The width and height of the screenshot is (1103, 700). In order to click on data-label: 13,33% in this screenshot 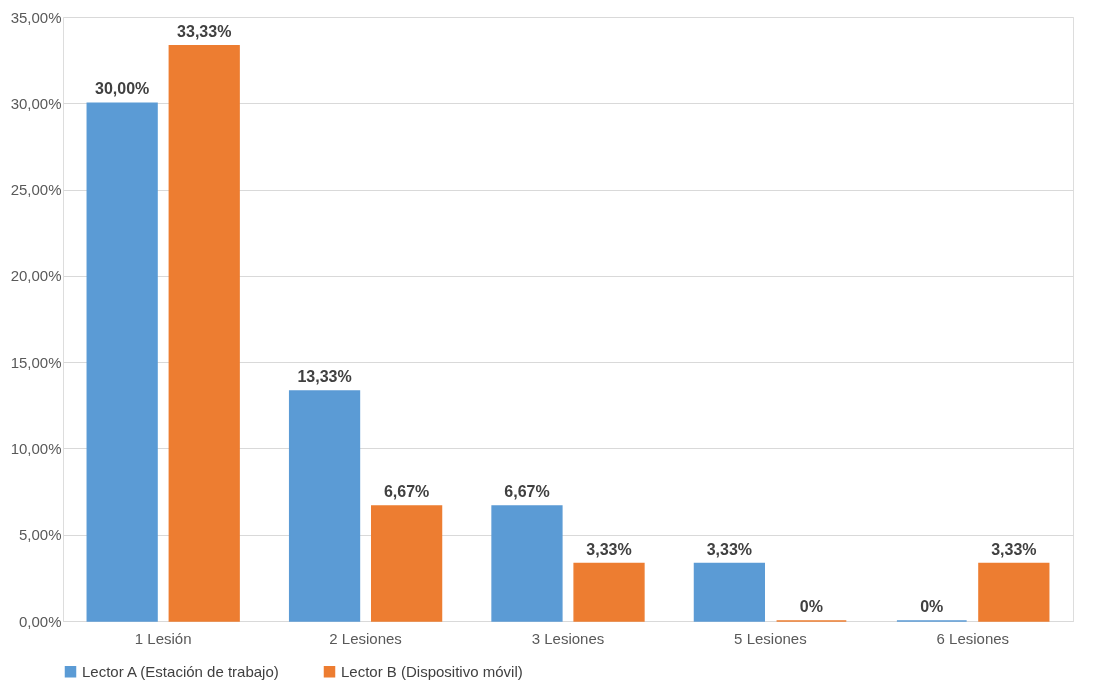, I will do `click(324, 376)`.